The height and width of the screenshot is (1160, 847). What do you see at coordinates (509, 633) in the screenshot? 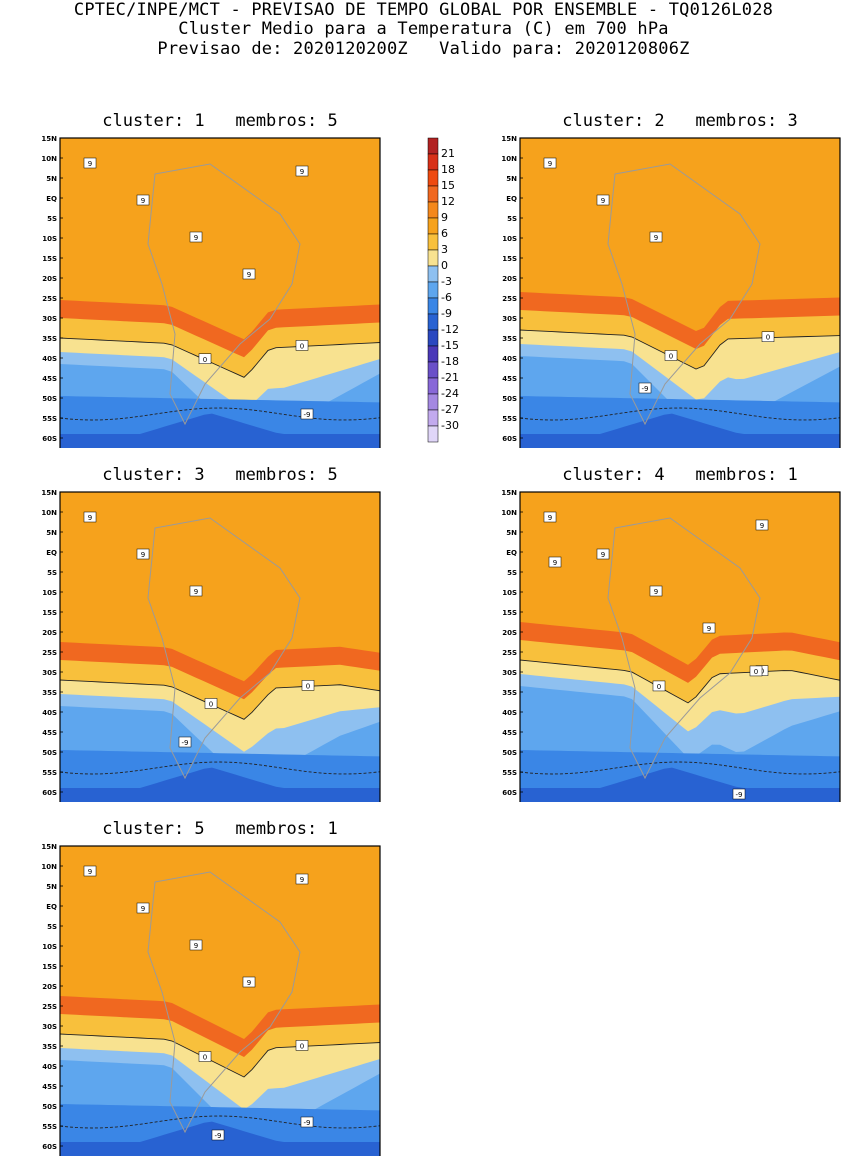
I see `lat-tick-label: 20S` at bounding box center [509, 633].